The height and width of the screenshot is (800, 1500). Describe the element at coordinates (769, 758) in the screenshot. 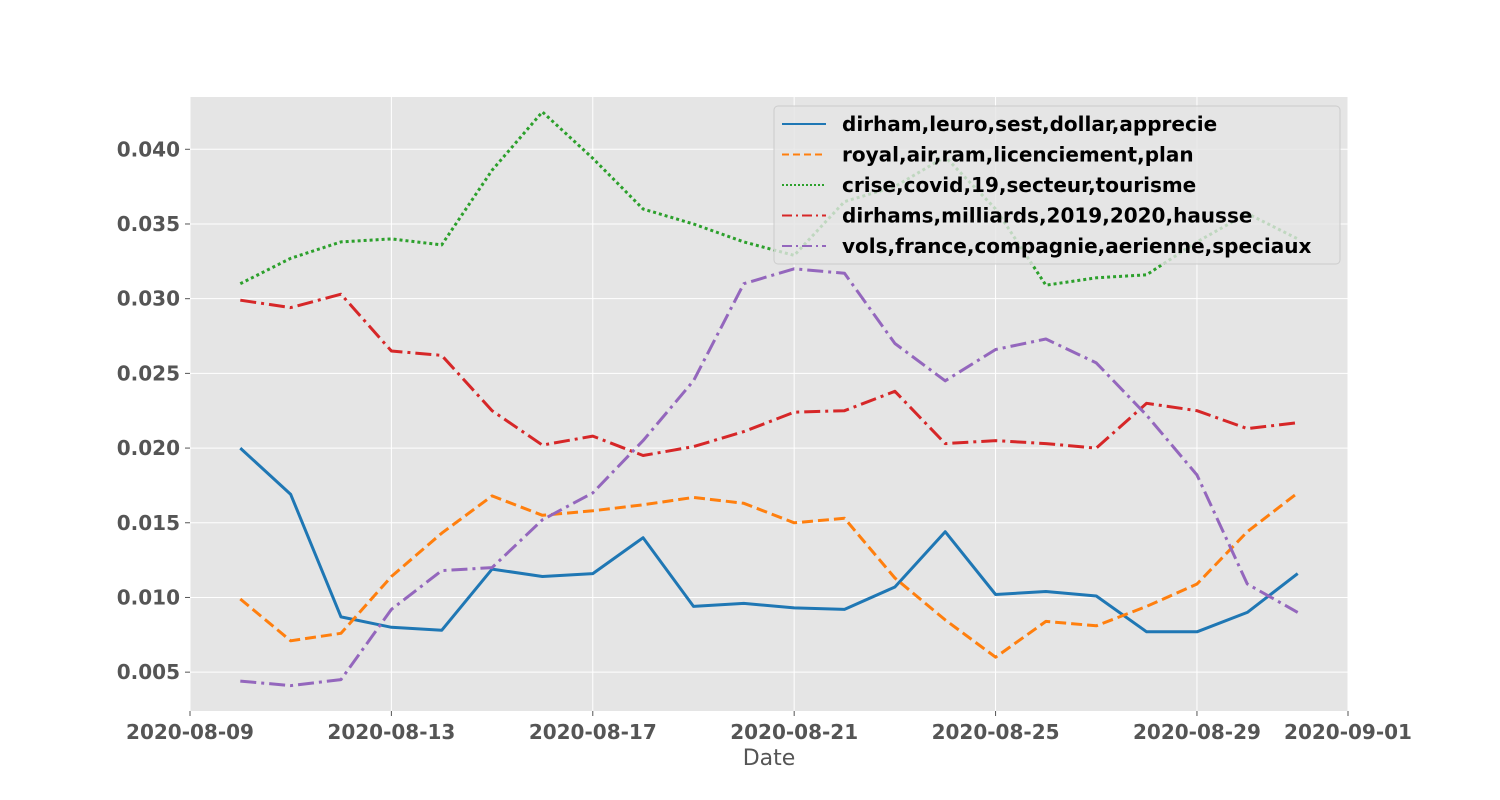

I see `x-axis-label: Date` at that location.